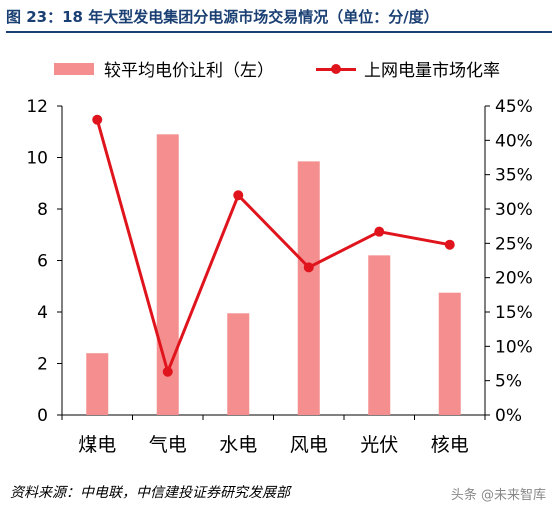  What do you see at coordinates (309, 445) in the screenshot?
I see `x-tick-label: 风电` at bounding box center [309, 445].